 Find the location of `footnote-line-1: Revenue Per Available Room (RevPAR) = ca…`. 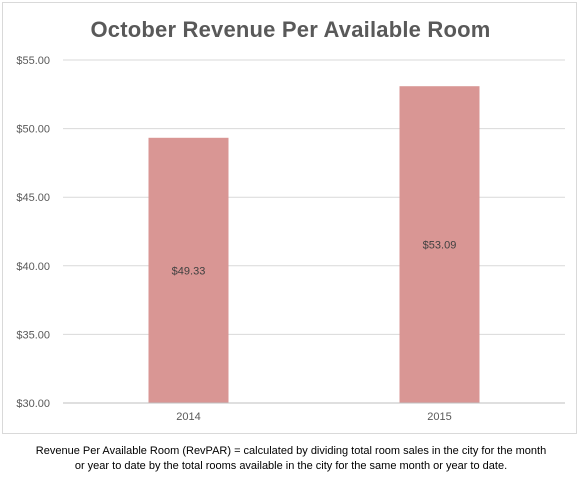

footnote-line-1: Revenue Per Available Room (RevPAR) = ca… is located at coordinates (291, 451).